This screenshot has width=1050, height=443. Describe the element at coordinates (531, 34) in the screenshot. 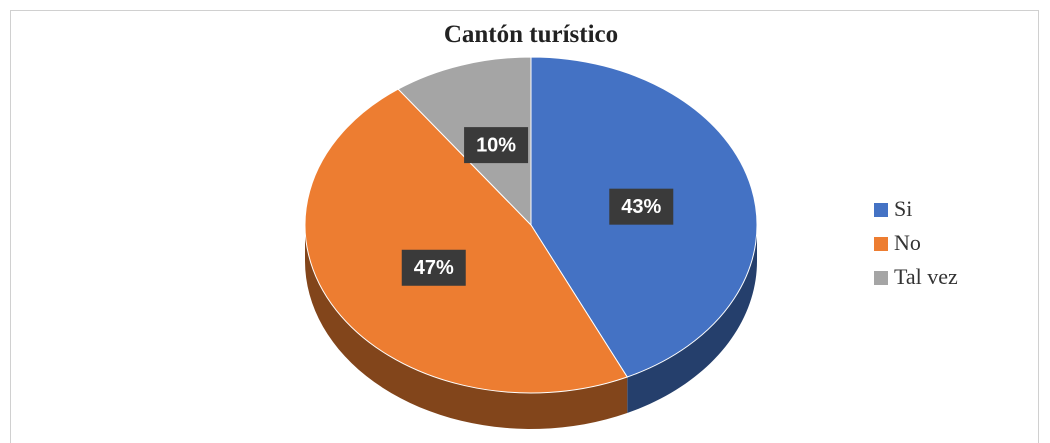

I see `chart-title: Cantón turístico` at that location.